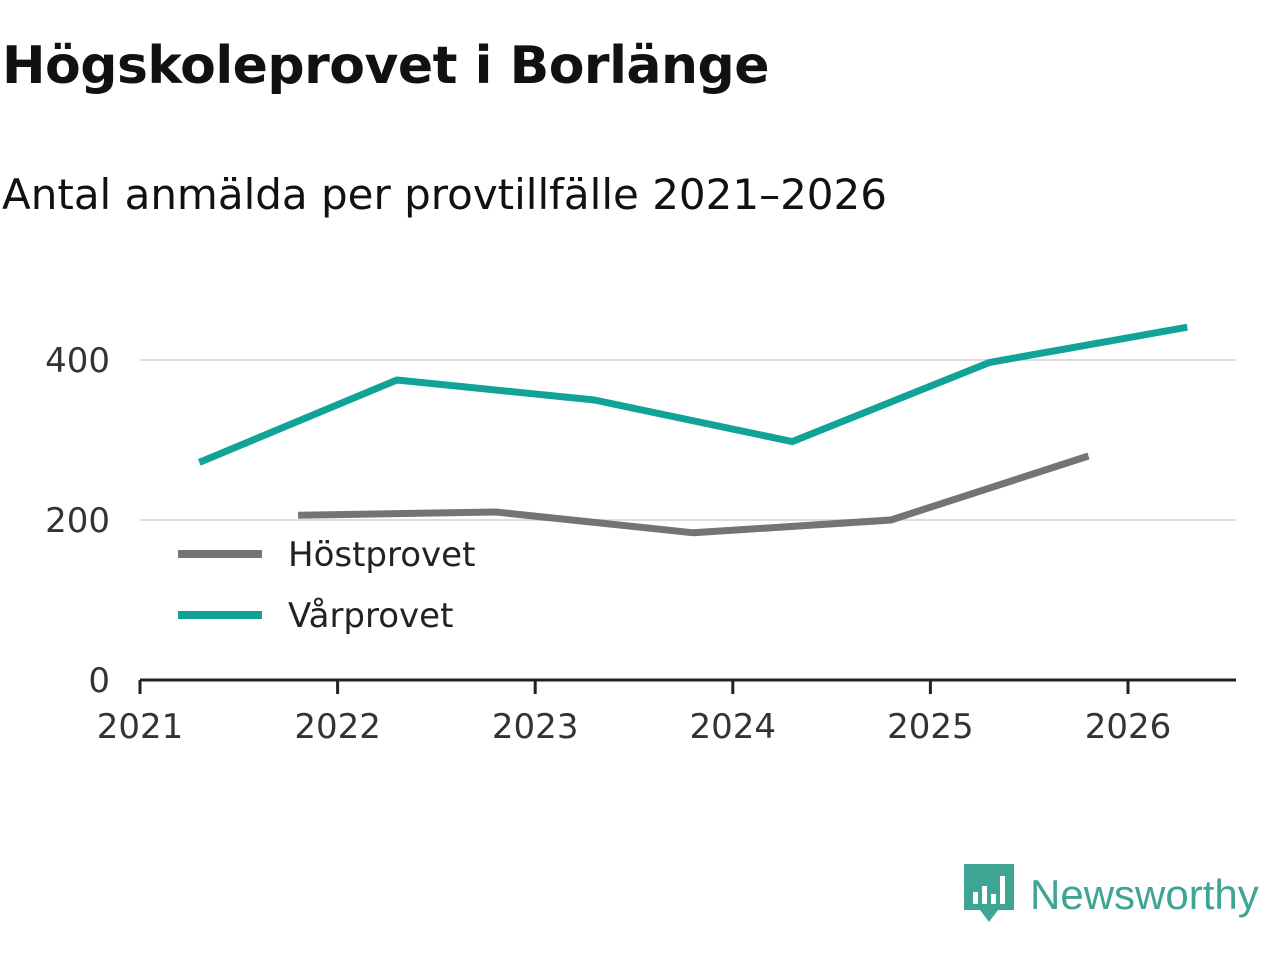 Image resolution: width=1280 pixels, height=960 pixels. What do you see at coordinates (77, 521) in the screenshot?
I see `y-tick-label: 200` at bounding box center [77, 521].